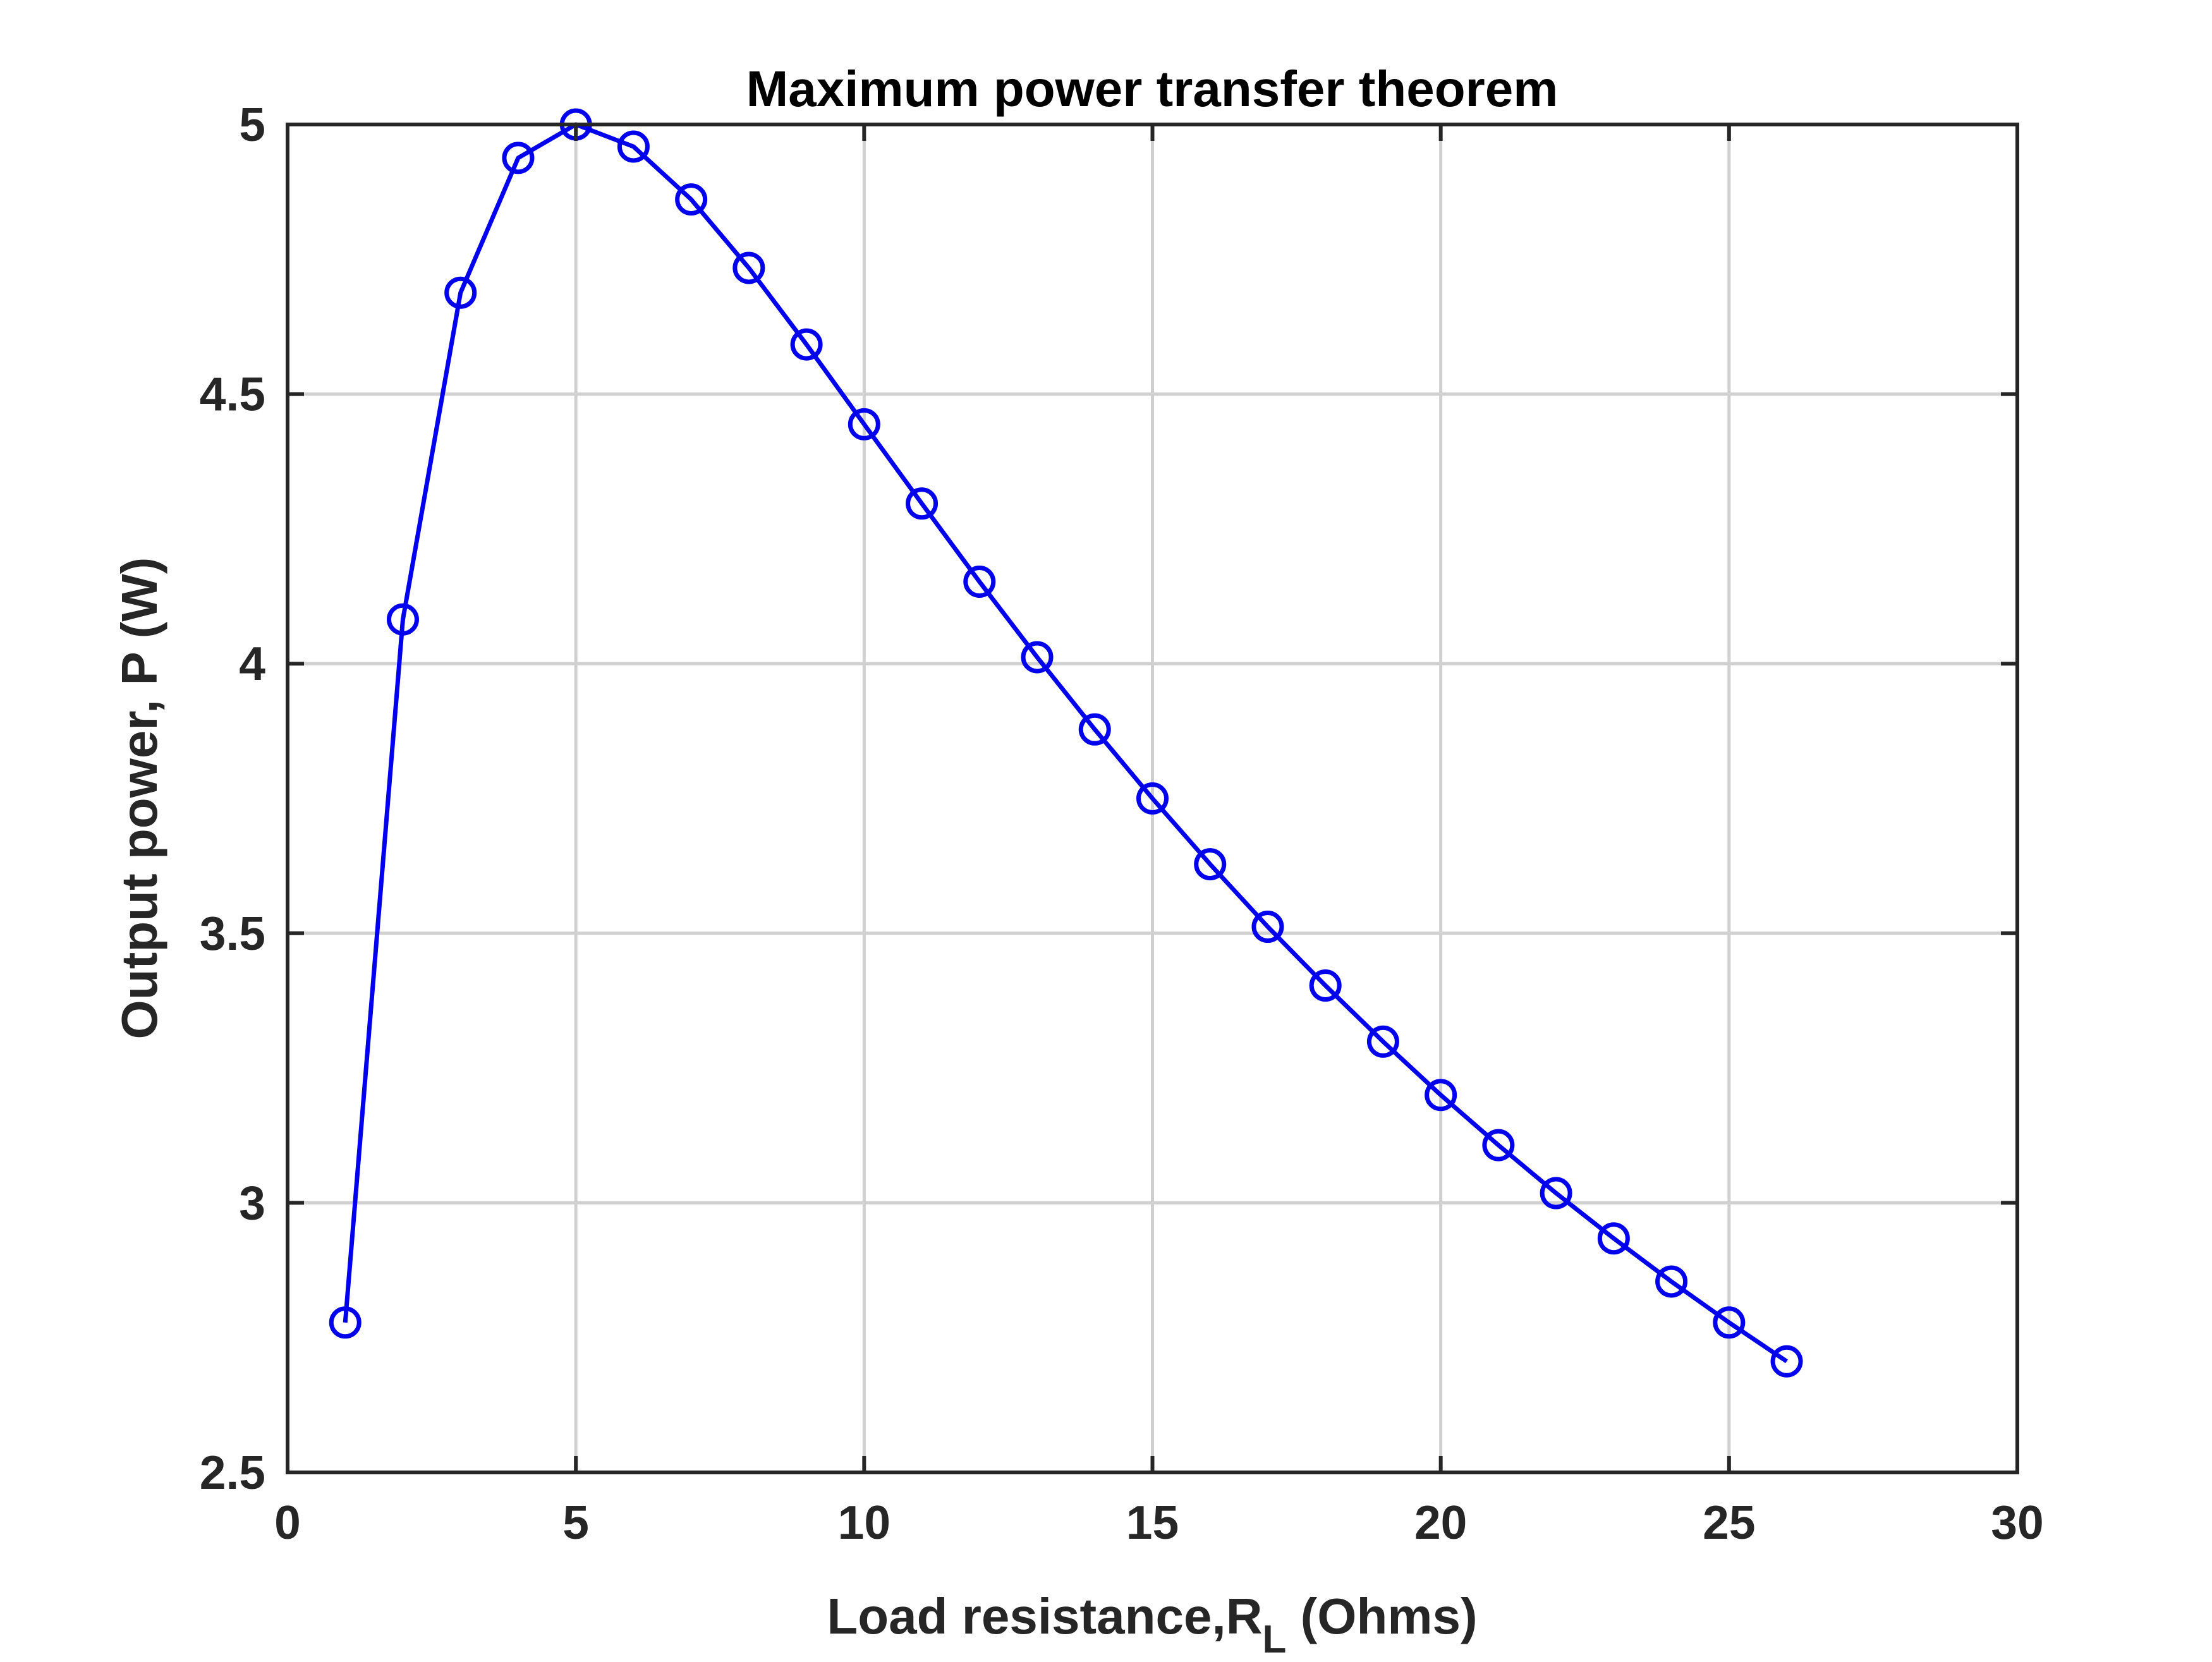  What do you see at coordinates (864, 1522) in the screenshot?
I see `x-tick-label: 10` at bounding box center [864, 1522].